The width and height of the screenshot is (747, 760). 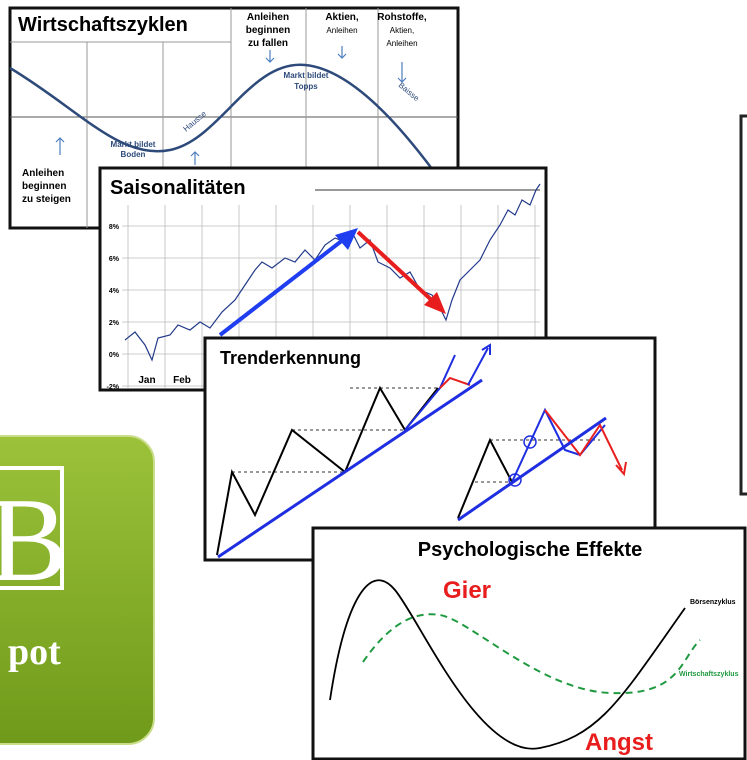 I want to click on legend-label: Wirtschaftszyklus, so click(x=709, y=674).